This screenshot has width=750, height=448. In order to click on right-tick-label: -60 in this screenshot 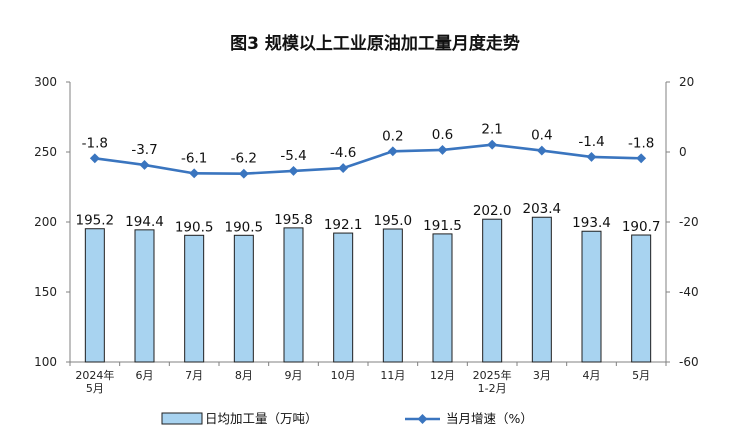, I will do `click(689, 362)`.